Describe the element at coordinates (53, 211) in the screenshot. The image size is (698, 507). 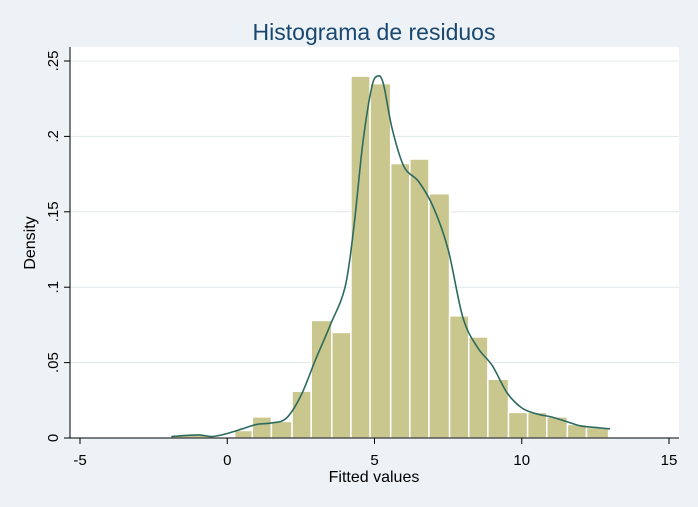
I see `y-tick-label-3: .15` at that location.